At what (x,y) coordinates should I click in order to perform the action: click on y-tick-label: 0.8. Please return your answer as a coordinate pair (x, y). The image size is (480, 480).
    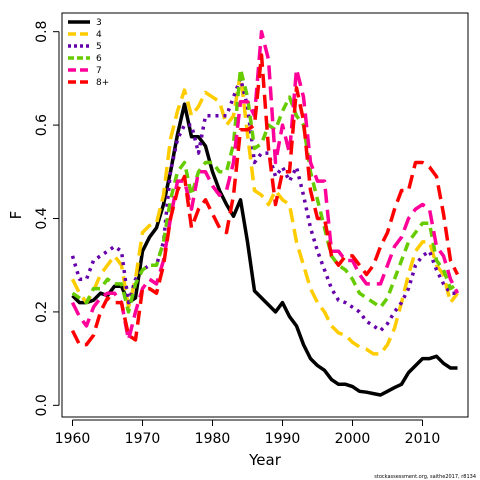
    Looking at the image, I should click on (42, 32).